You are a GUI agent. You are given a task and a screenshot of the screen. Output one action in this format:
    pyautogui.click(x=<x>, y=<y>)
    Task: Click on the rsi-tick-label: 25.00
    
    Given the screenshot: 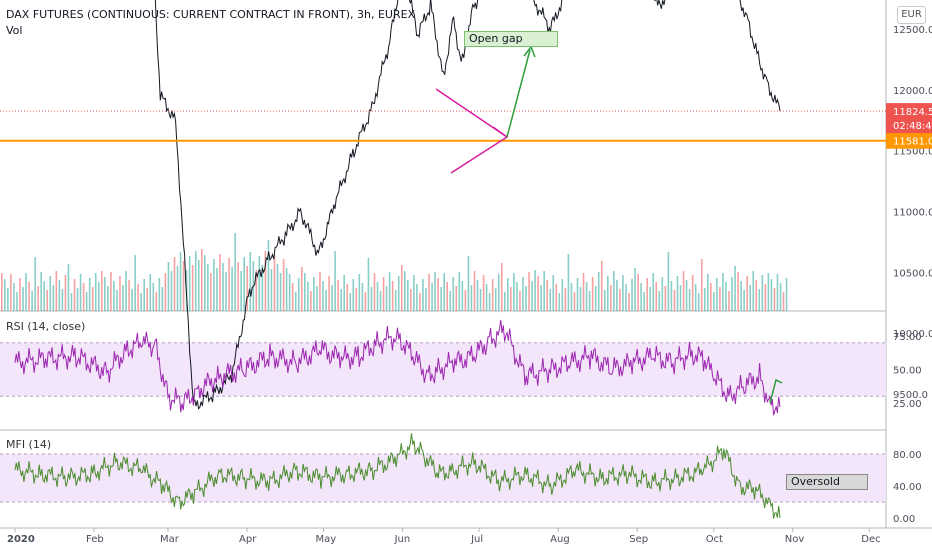 What is the action you would take?
    pyautogui.click(x=907, y=404)
    